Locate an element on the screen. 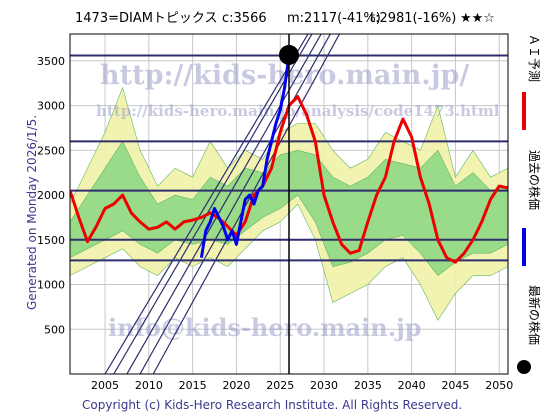 The height and width of the screenshot is (420, 560). x-tick-label: 2050 is located at coordinates (499, 385).